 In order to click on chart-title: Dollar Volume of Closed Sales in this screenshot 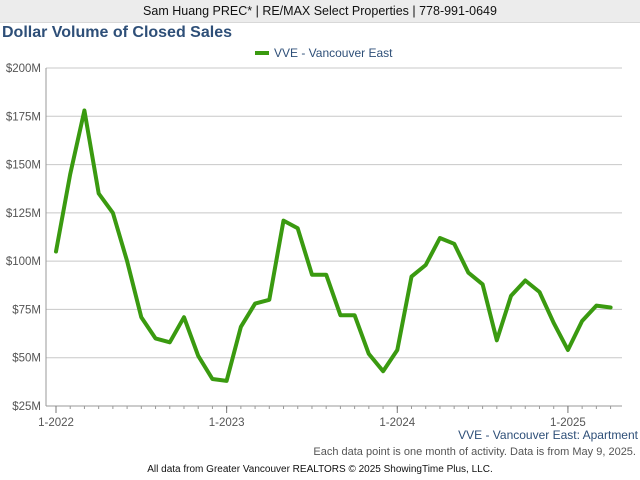, I will do `click(117, 32)`.